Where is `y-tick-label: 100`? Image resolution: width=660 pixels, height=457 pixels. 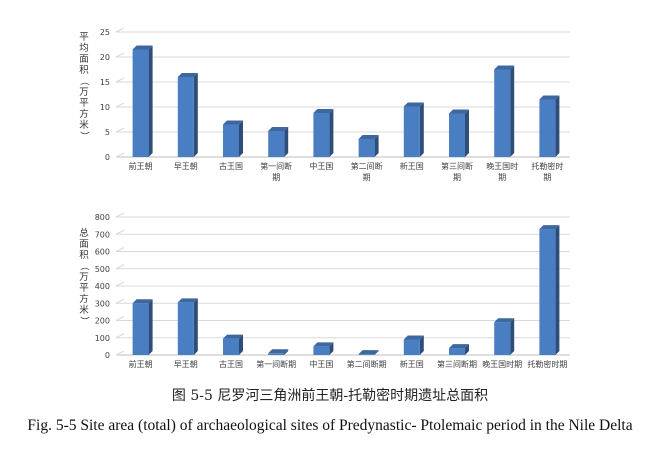 y-tick-label: 100 is located at coordinates (102, 338).